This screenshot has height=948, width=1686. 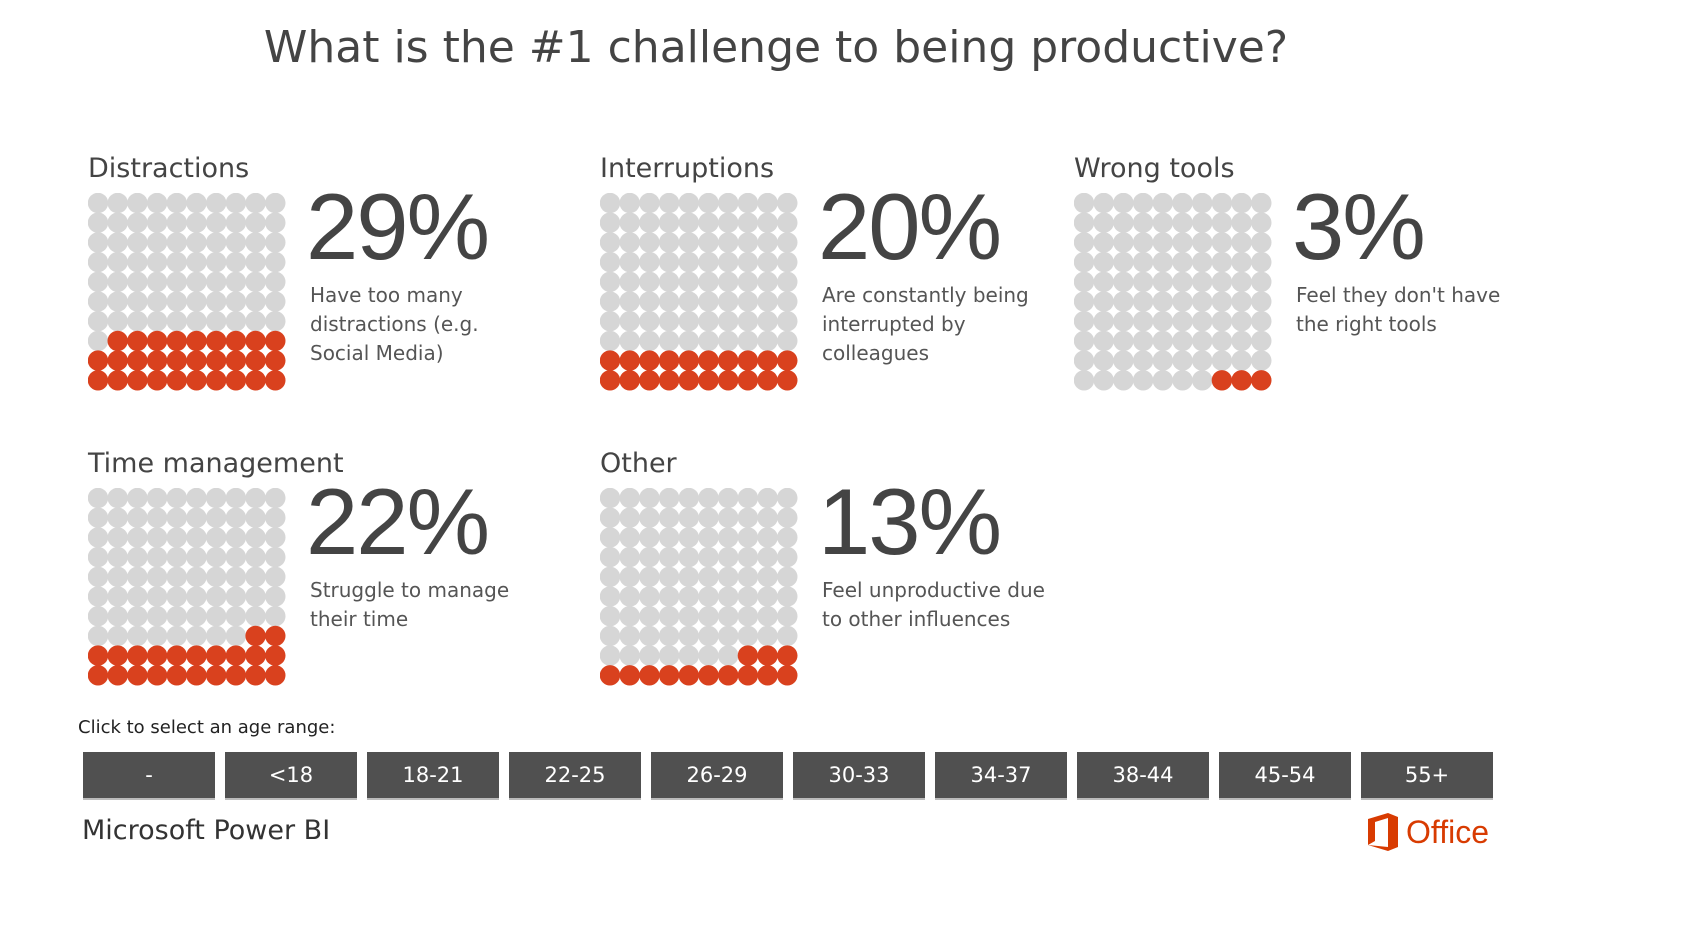 What do you see at coordinates (1001, 776) in the screenshot?
I see `age-range-button: 34-37` at bounding box center [1001, 776].